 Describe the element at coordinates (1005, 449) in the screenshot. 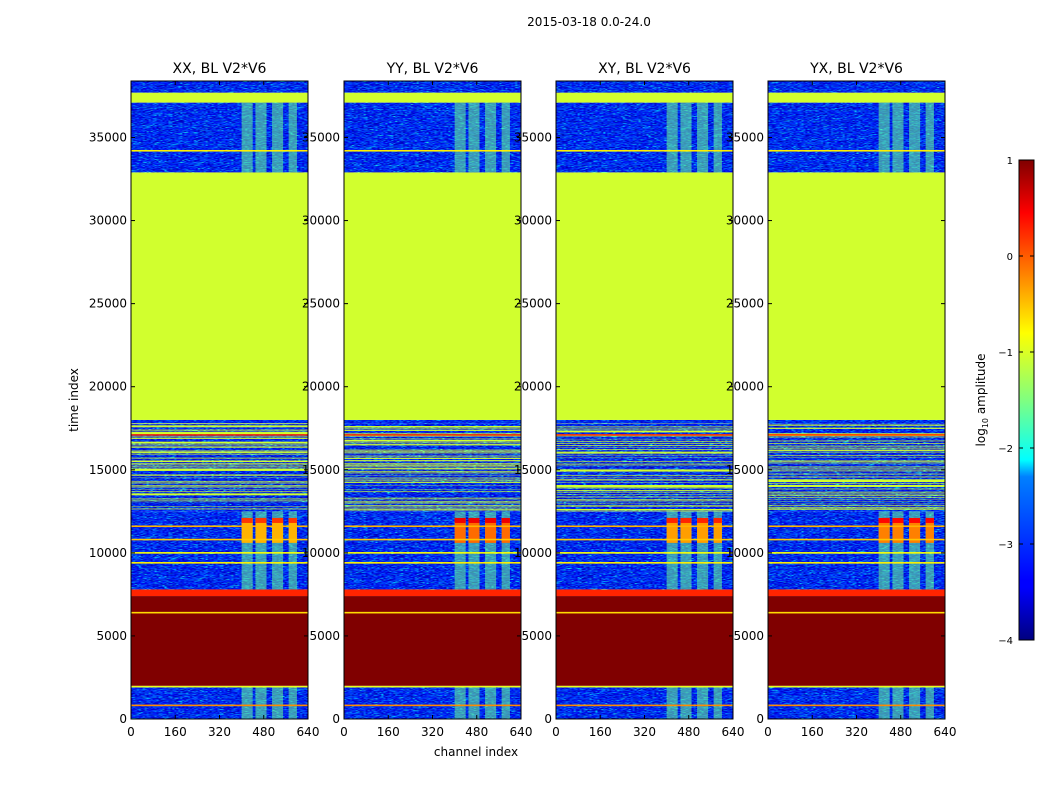

I see `colorbar-tick-label: −2` at that location.